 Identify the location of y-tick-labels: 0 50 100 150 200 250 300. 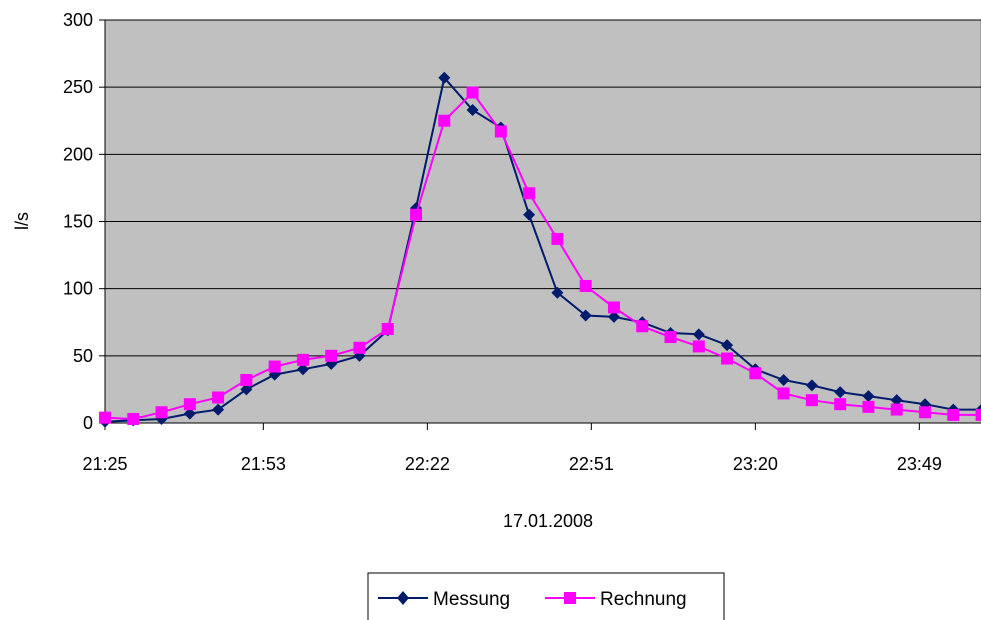
(78, 221).